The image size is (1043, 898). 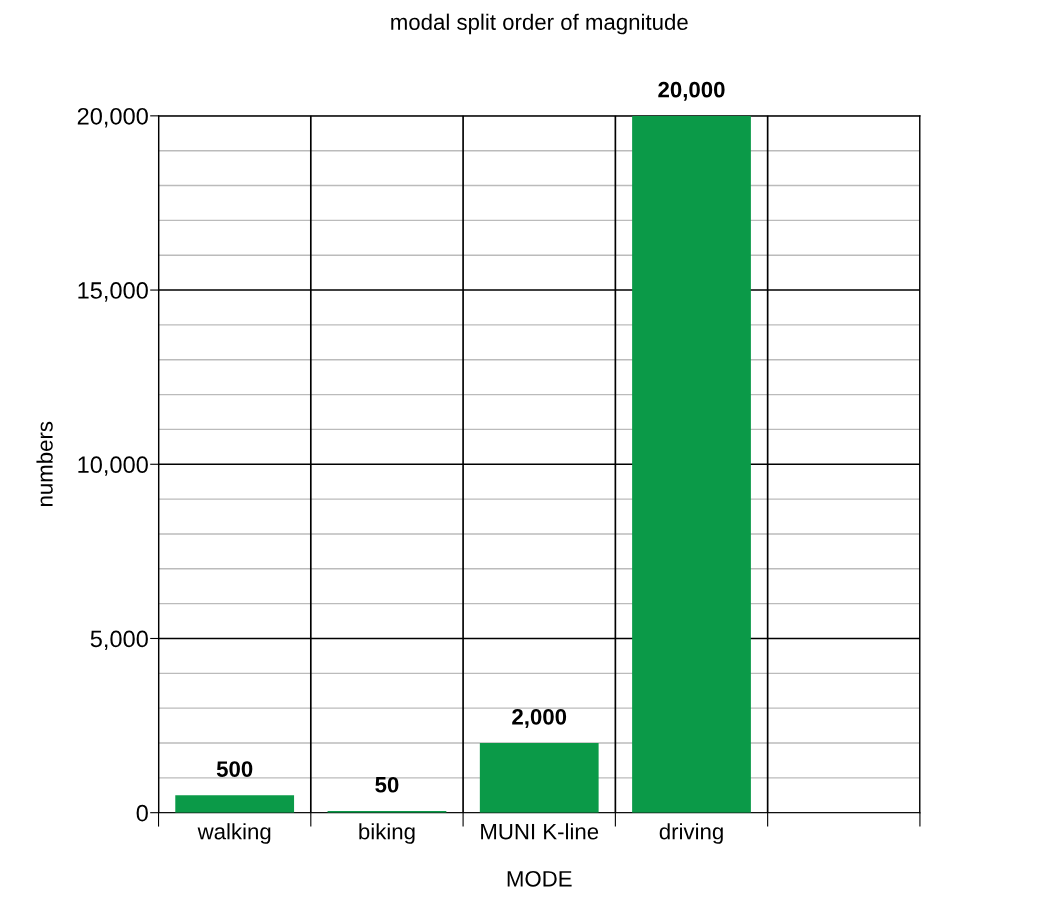 I want to click on data-label: 50, so click(x=387, y=784).